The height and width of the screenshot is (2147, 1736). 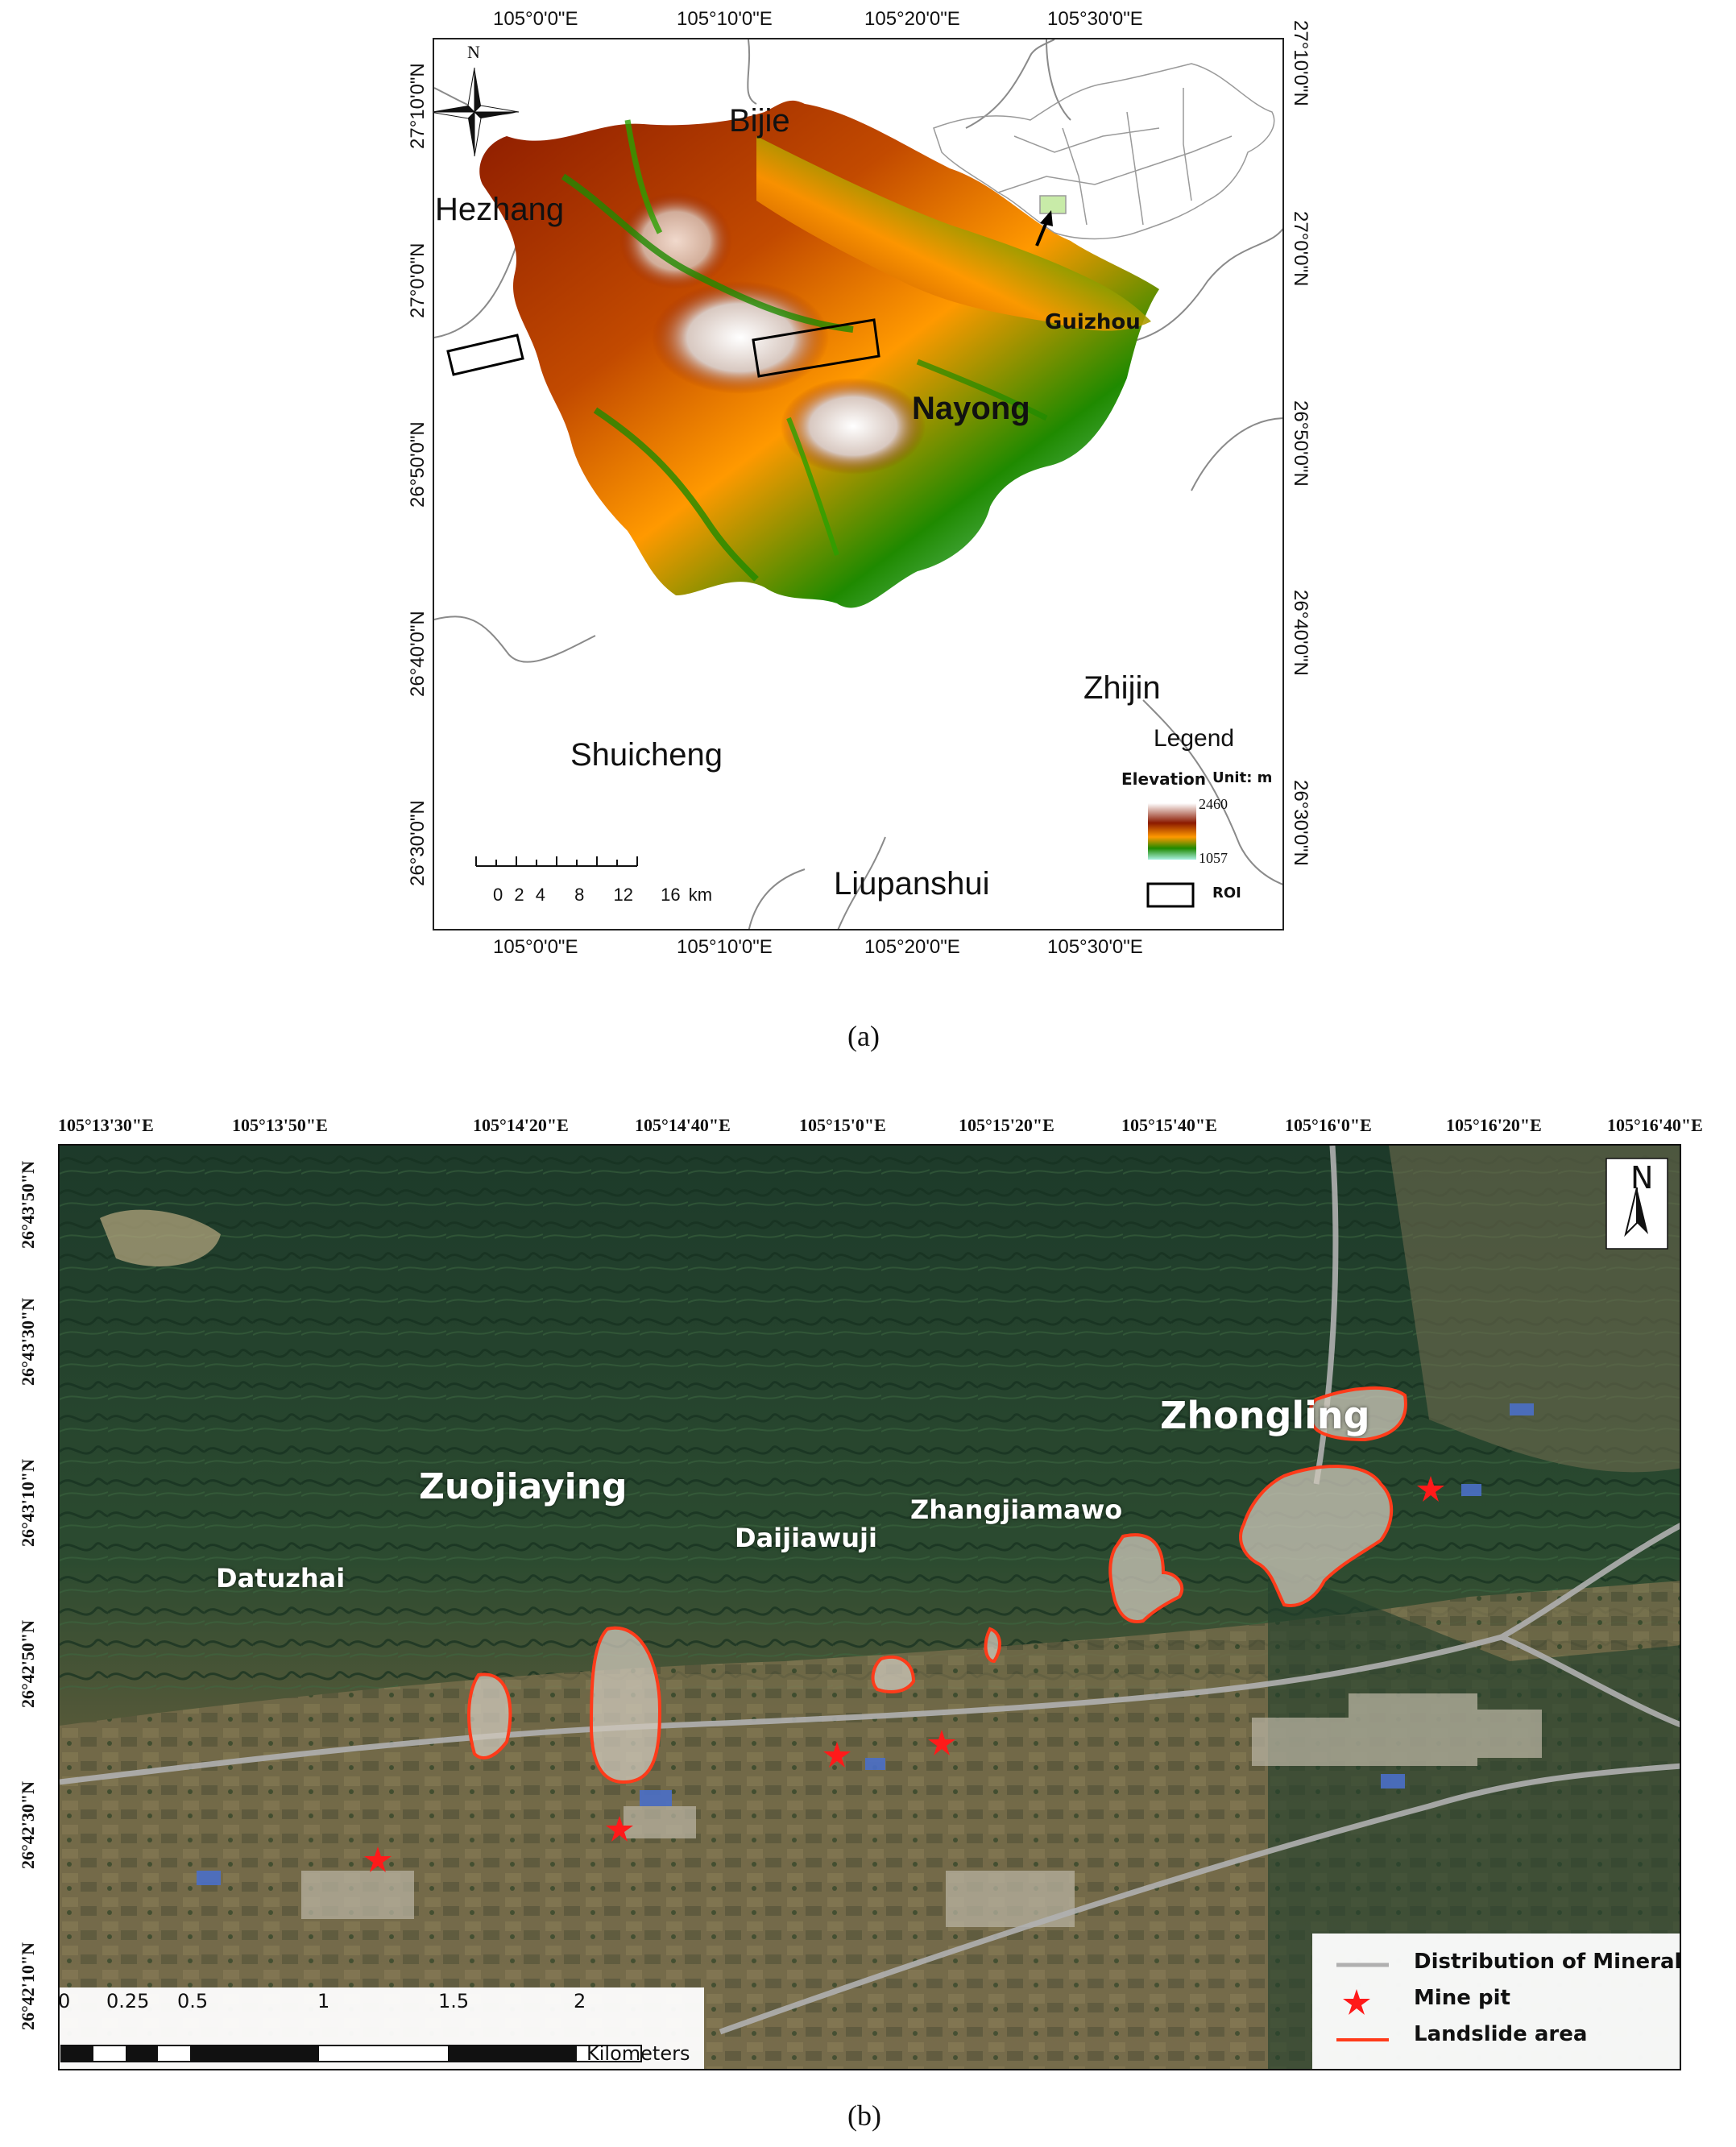 I want to click on sat-place-zhongling: Zhongling, so click(x=1265, y=1415).